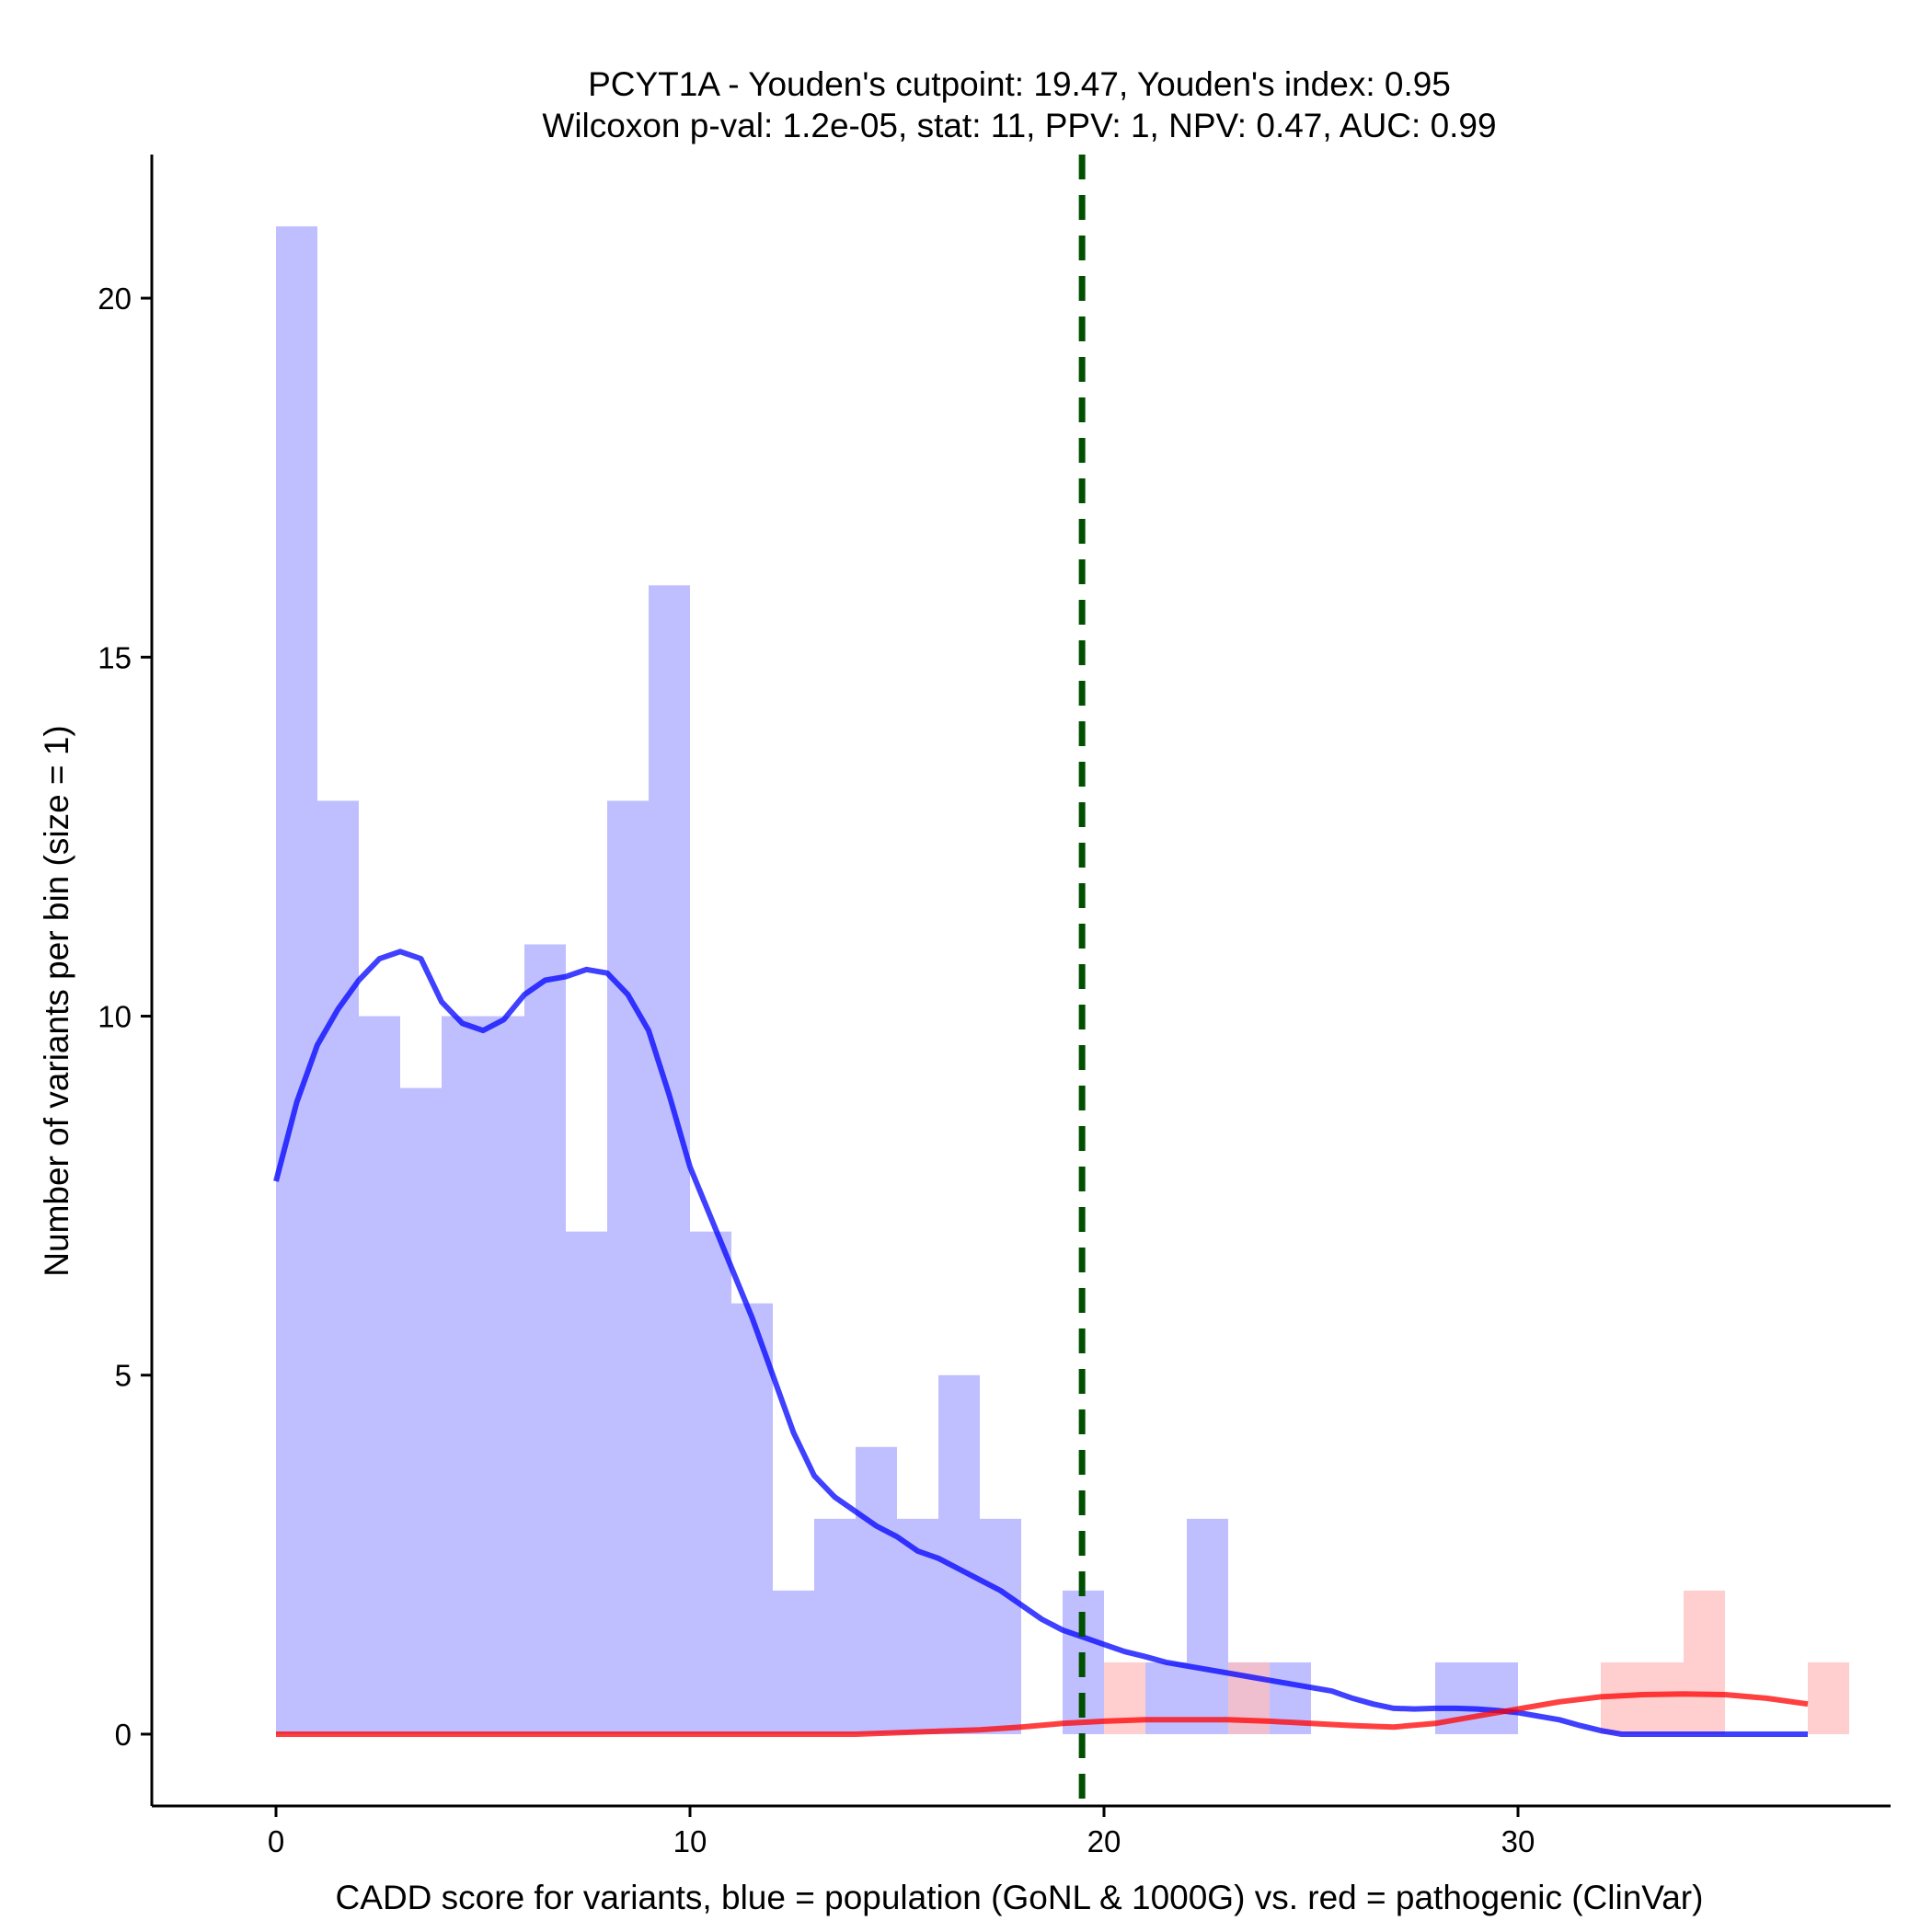 The height and width of the screenshot is (1932, 1932). I want to click on y-tick-label: 20, so click(115, 299).